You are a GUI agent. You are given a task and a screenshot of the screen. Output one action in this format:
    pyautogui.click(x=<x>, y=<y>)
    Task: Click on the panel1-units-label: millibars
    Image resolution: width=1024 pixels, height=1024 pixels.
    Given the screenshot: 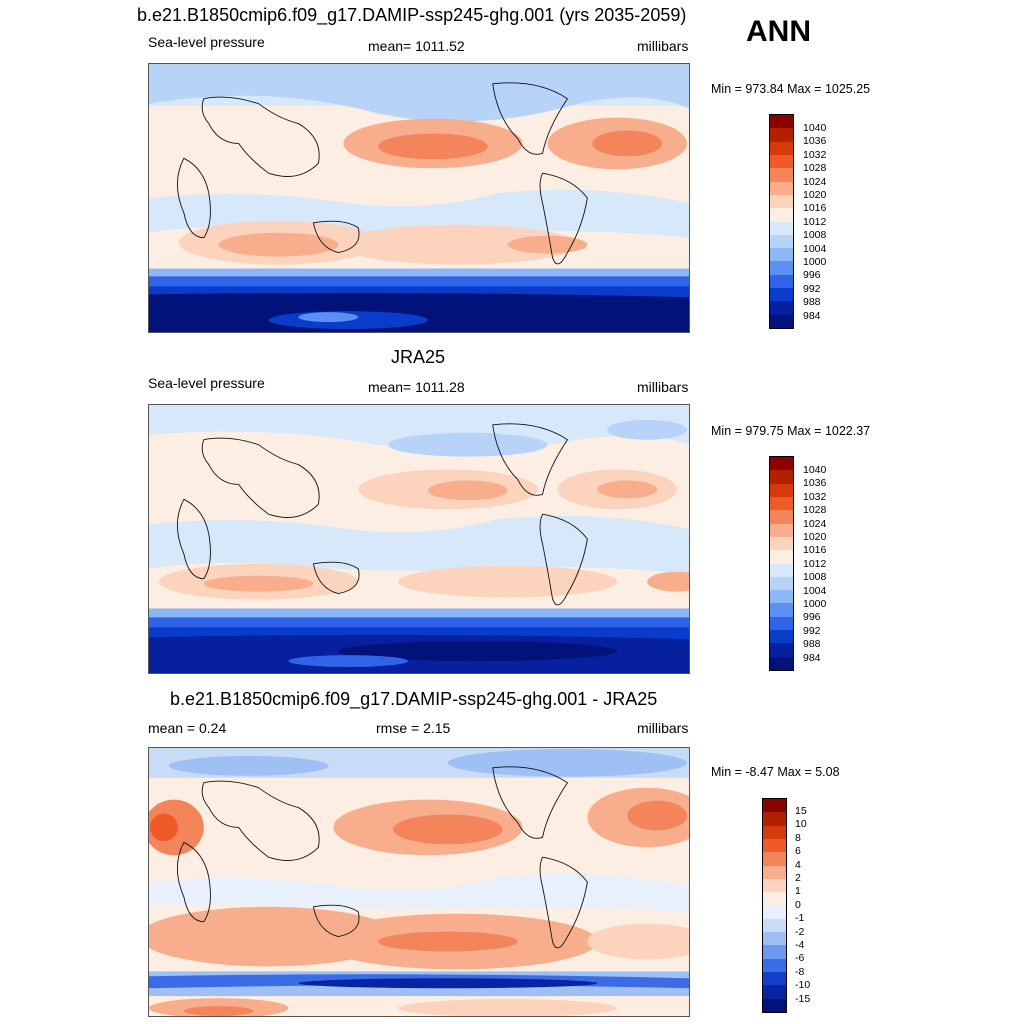 What is the action you would take?
    pyautogui.click(x=663, y=46)
    